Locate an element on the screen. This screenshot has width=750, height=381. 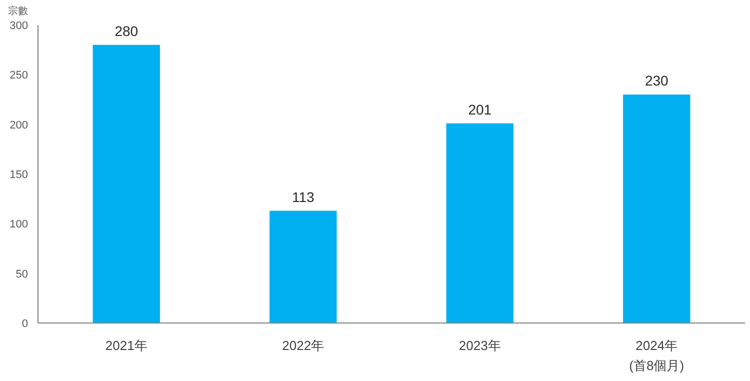
x-tick-label: 2024年 (首8個月) is located at coordinates (656, 355).